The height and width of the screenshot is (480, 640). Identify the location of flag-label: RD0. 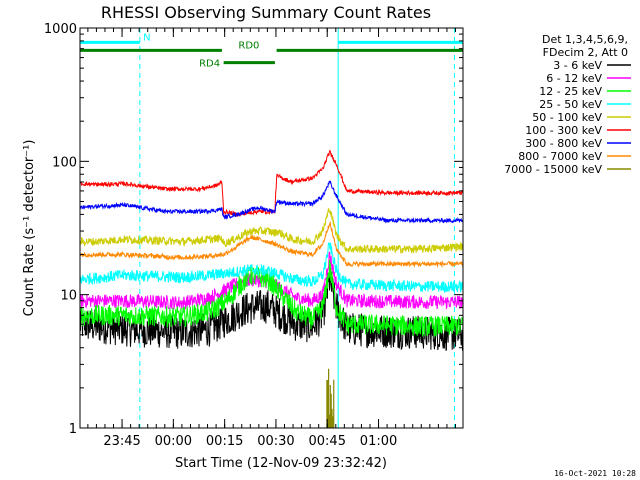
(248, 45).